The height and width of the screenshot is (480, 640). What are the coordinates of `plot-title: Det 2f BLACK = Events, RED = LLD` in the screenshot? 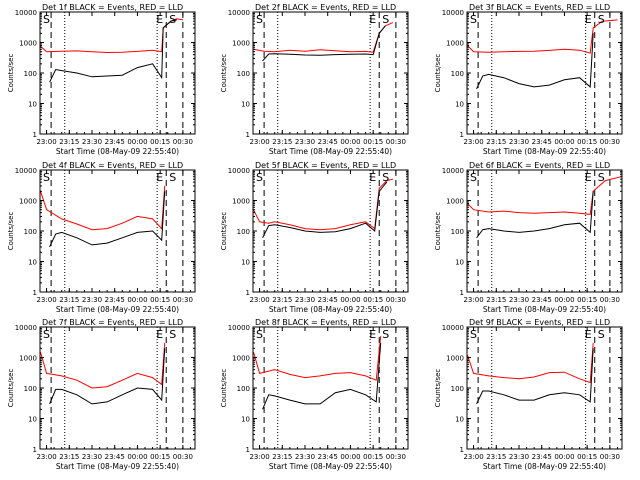 It's located at (325, 7).